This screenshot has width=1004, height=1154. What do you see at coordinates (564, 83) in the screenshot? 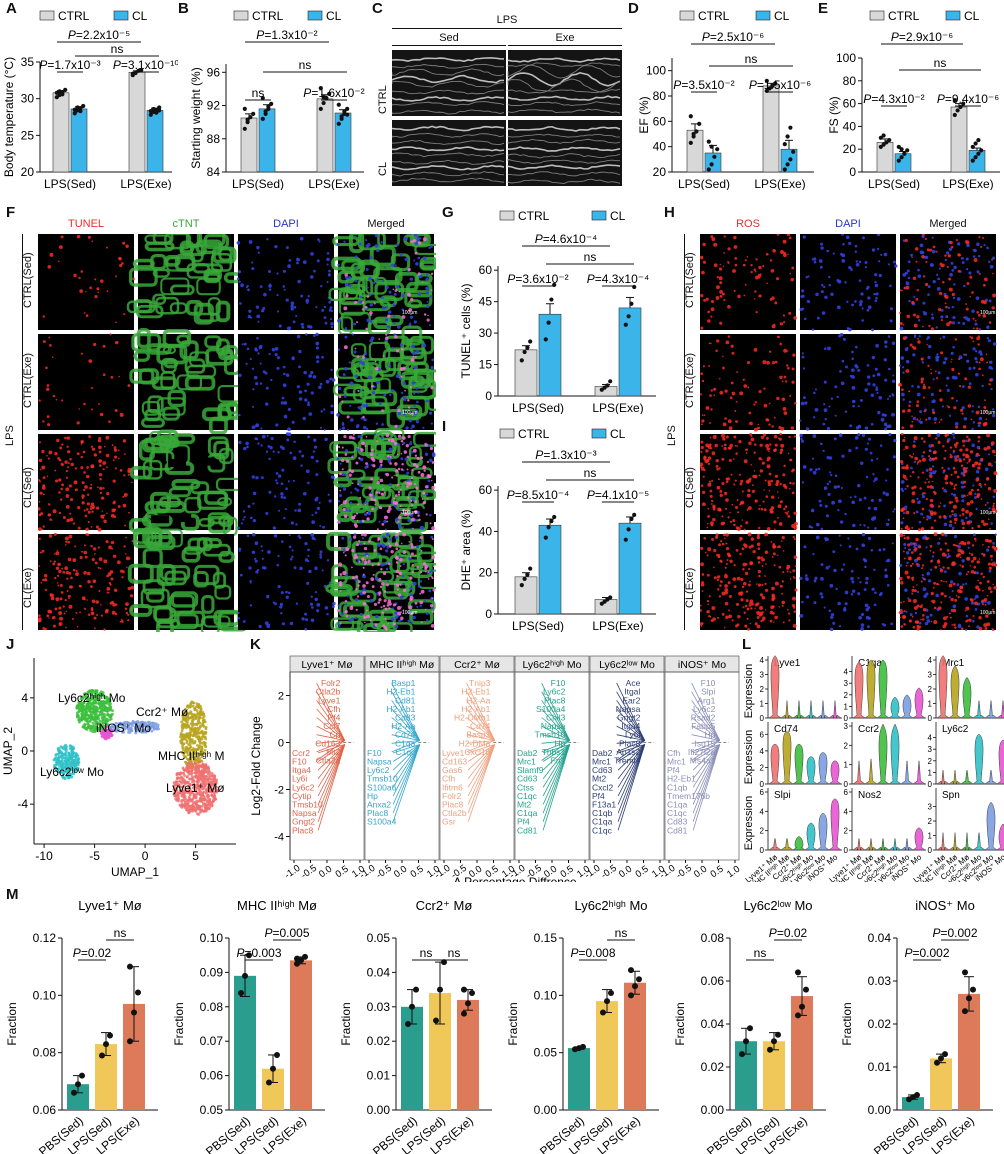
I see `echo-image` at bounding box center [564, 83].